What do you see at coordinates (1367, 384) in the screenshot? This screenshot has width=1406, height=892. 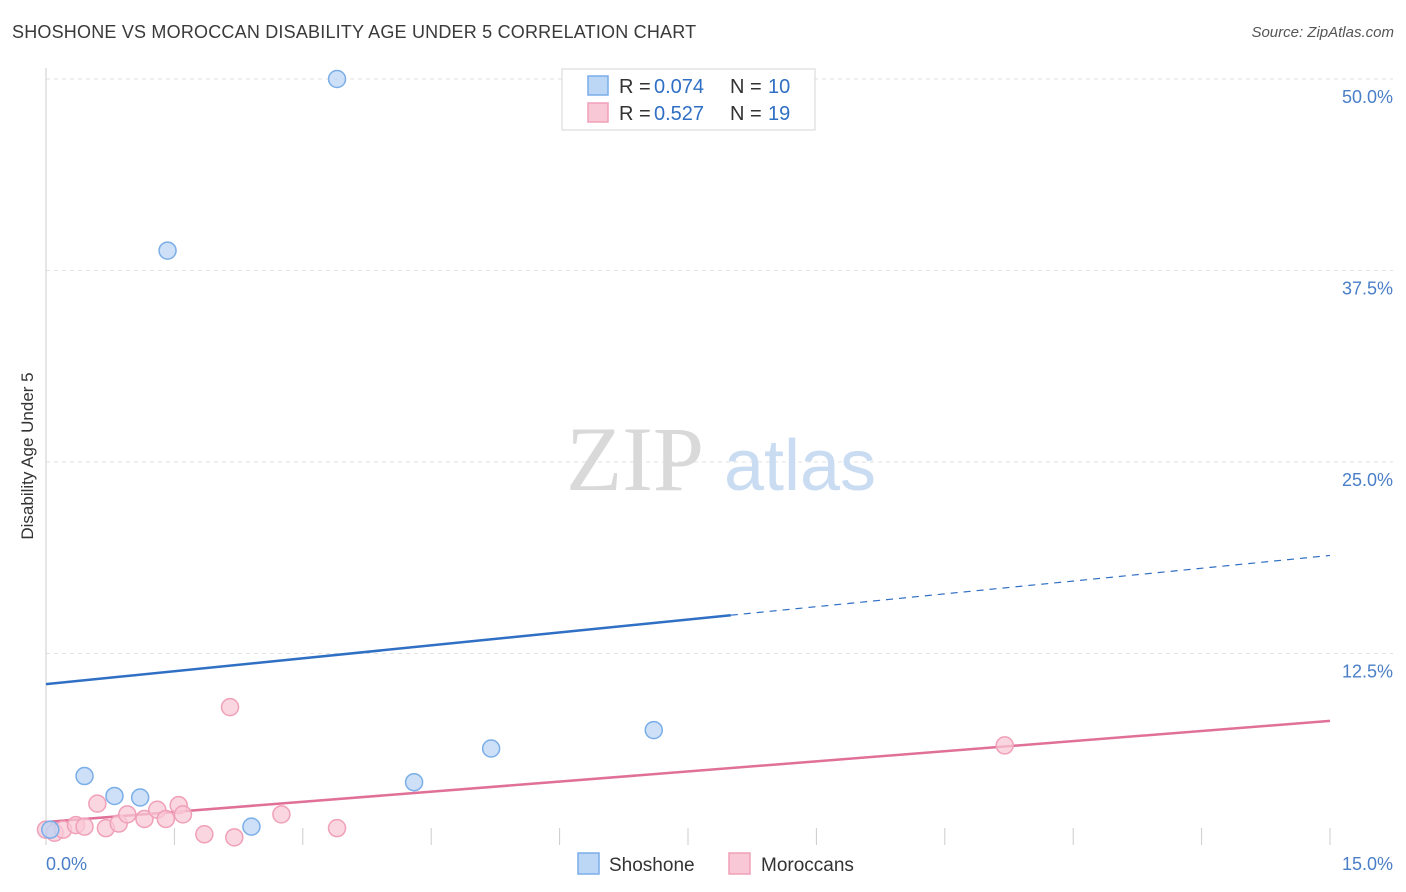 I see `y-tick-labels: 12.5% 25.0% 37.5% 50.0%` at bounding box center [1367, 384].